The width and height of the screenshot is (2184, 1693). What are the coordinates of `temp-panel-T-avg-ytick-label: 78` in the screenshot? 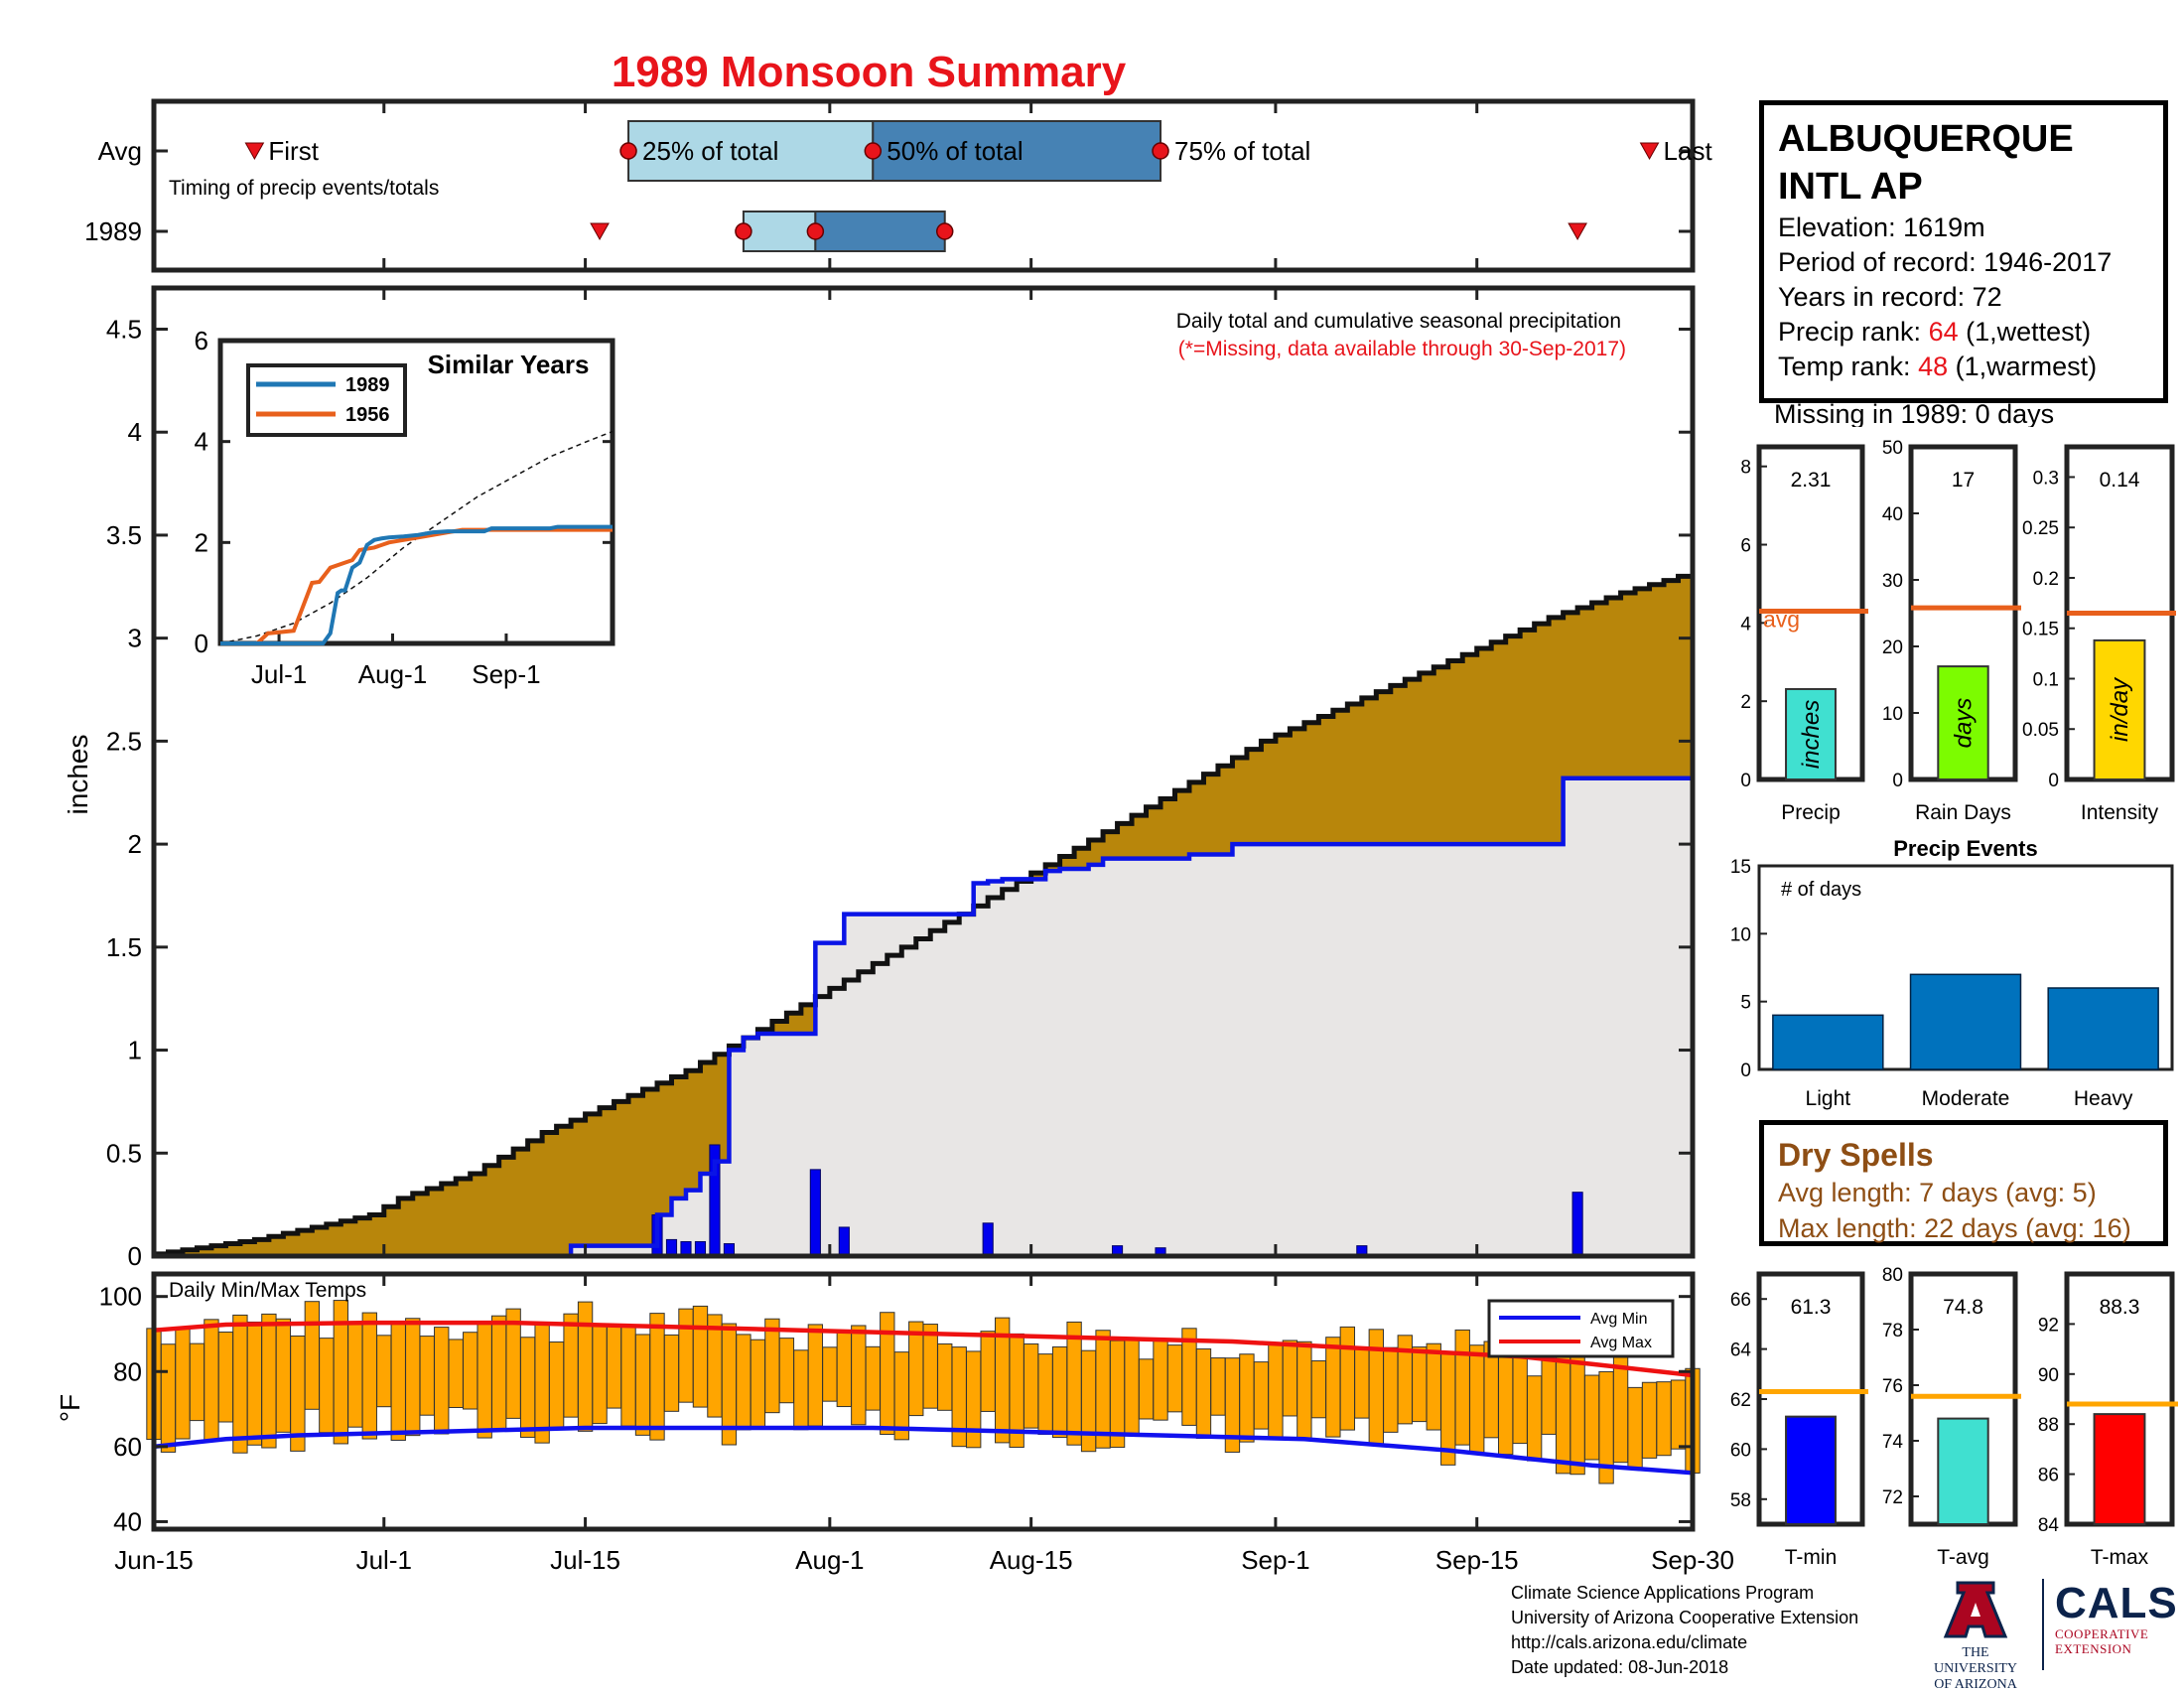 It's located at (1892, 1331).